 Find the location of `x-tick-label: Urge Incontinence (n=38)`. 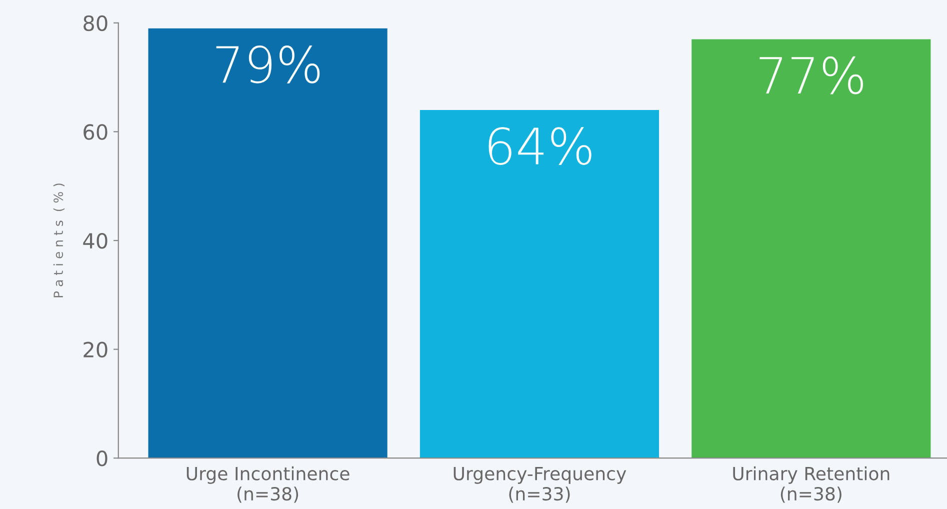

x-tick-label: Urge Incontinence (n=38) is located at coordinates (268, 484).